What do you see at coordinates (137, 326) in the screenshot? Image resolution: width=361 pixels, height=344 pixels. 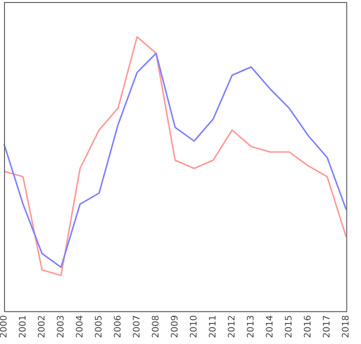 I see `x-tick-label: 2007` at bounding box center [137, 326].